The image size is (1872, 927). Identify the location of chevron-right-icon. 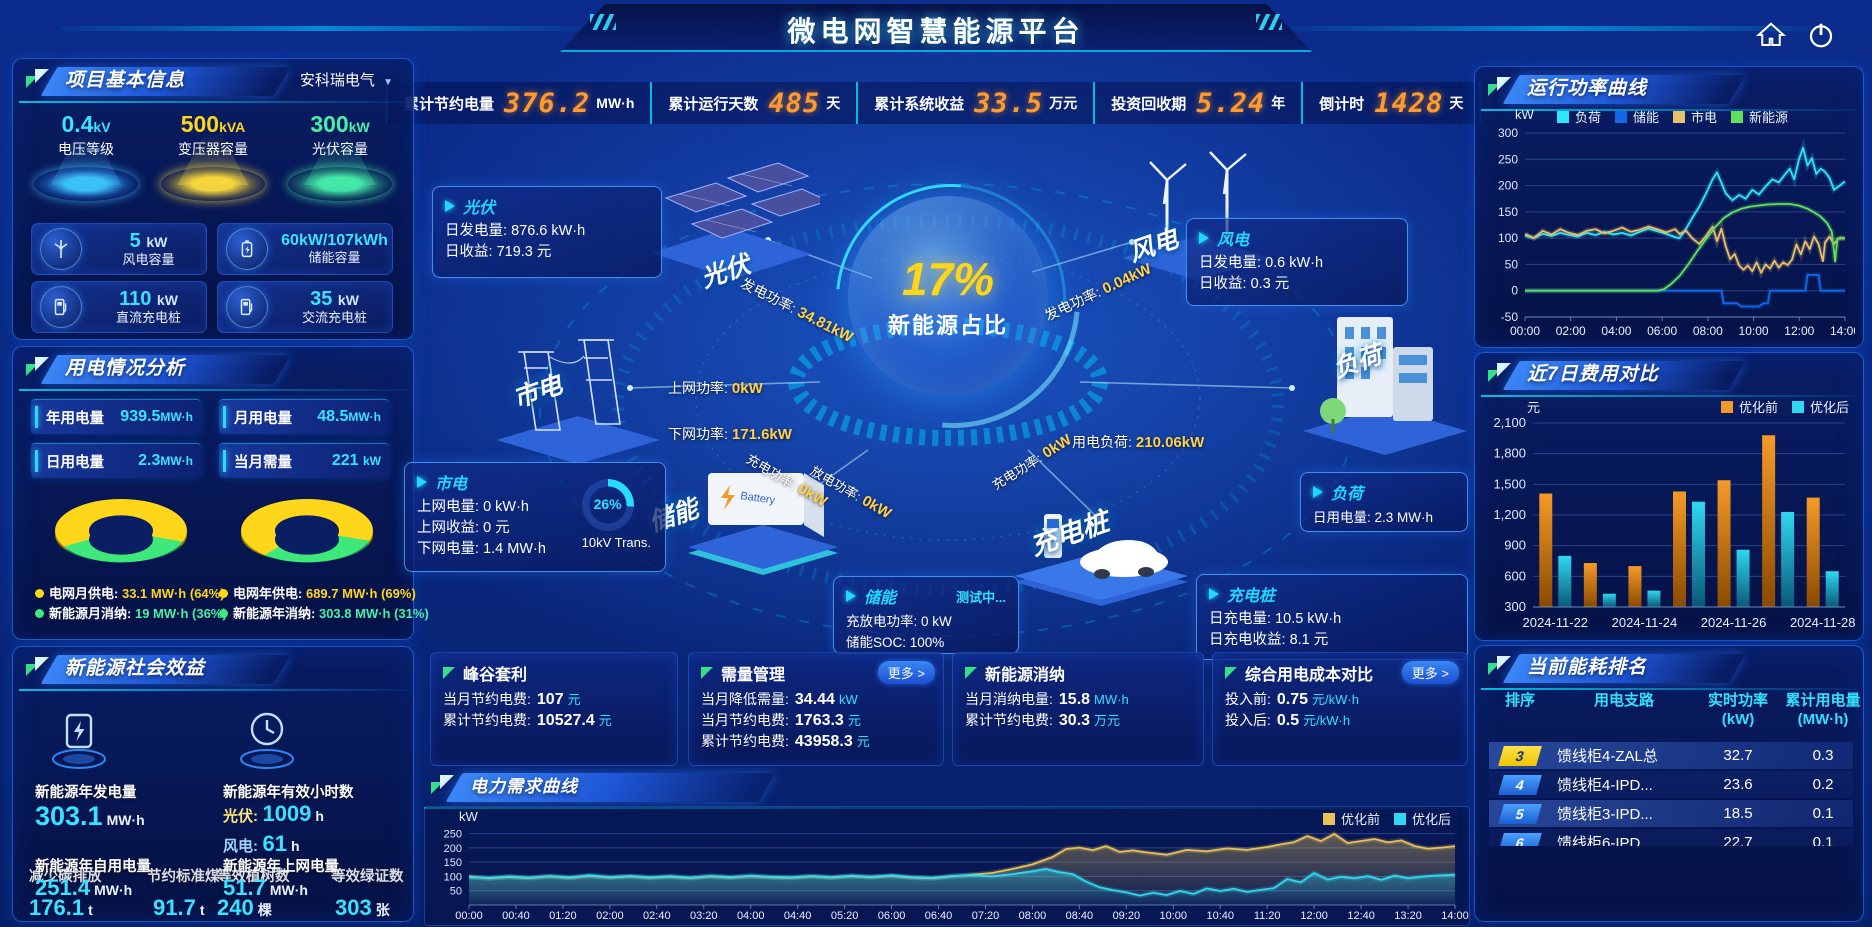
(1318, 492).